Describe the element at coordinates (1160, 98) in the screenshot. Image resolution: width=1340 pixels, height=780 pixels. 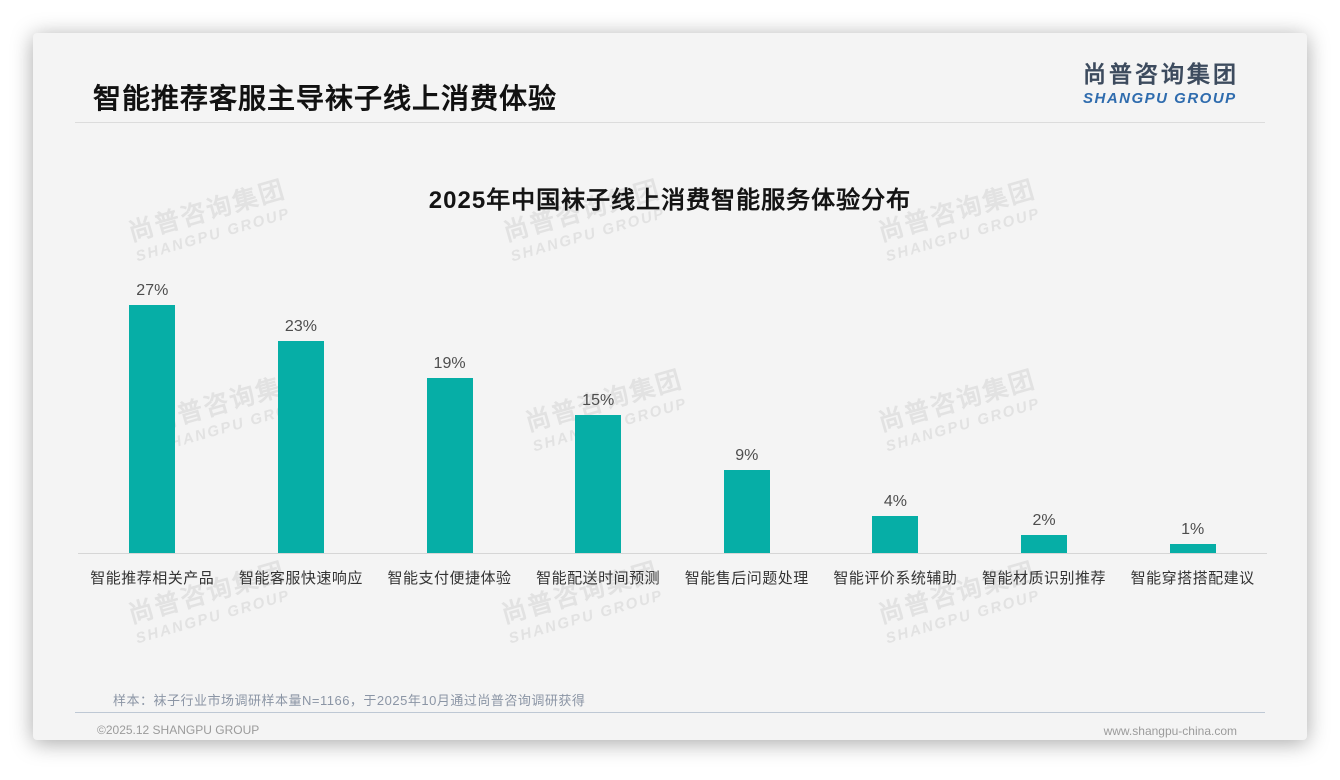
I see `logo-english-text: SHANGPU GROUP` at that location.